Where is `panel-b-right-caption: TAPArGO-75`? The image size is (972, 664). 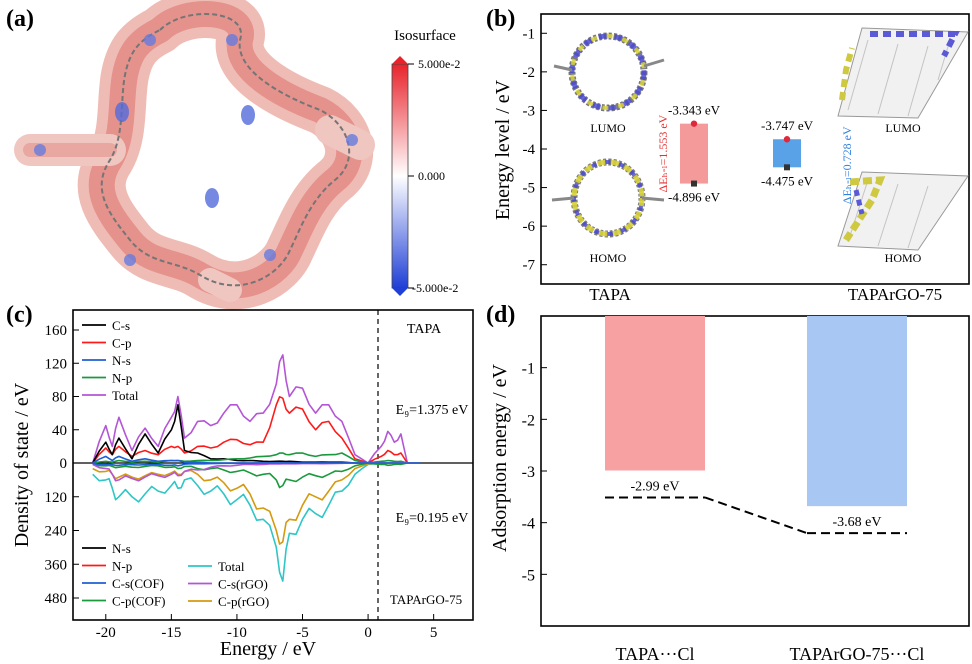
panel-b-right-caption: TAPArGO-75 is located at coordinates (895, 294).